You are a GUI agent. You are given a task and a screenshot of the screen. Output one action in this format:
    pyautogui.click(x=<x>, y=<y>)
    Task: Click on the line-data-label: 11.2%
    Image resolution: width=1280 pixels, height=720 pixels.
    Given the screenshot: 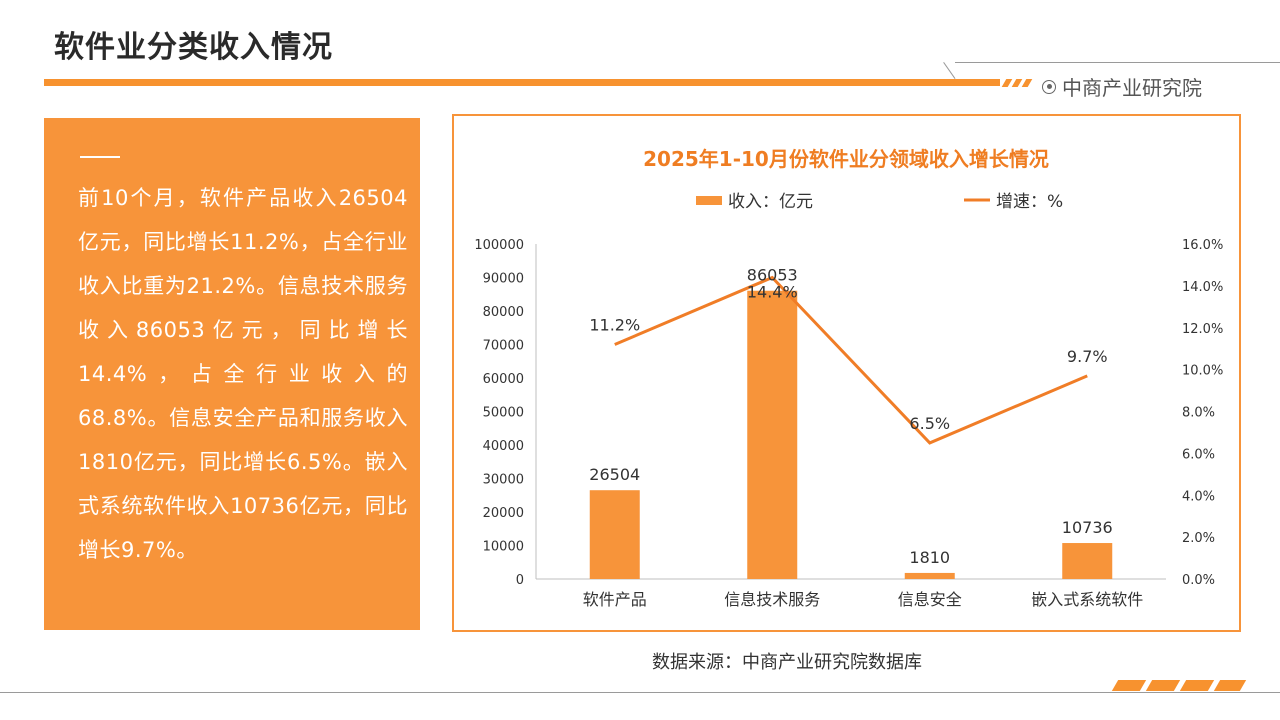 What is the action you would take?
    pyautogui.click(x=614, y=325)
    